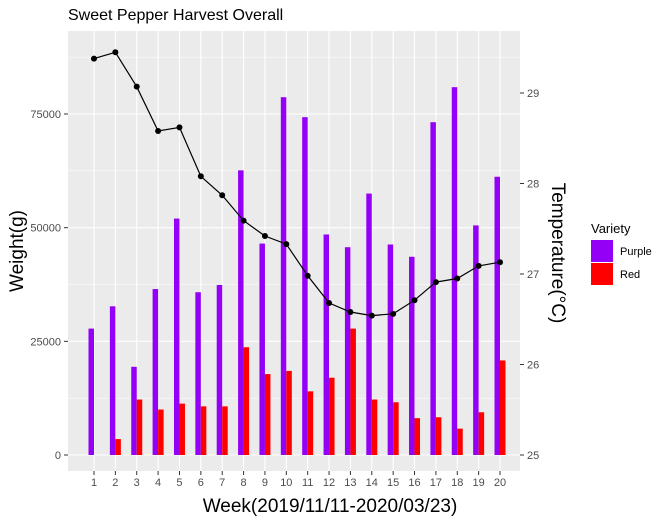 The width and height of the screenshot is (670, 522). What do you see at coordinates (602, 274) in the screenshot?
I see `legend-key-red` at bounding box center [602, 274].